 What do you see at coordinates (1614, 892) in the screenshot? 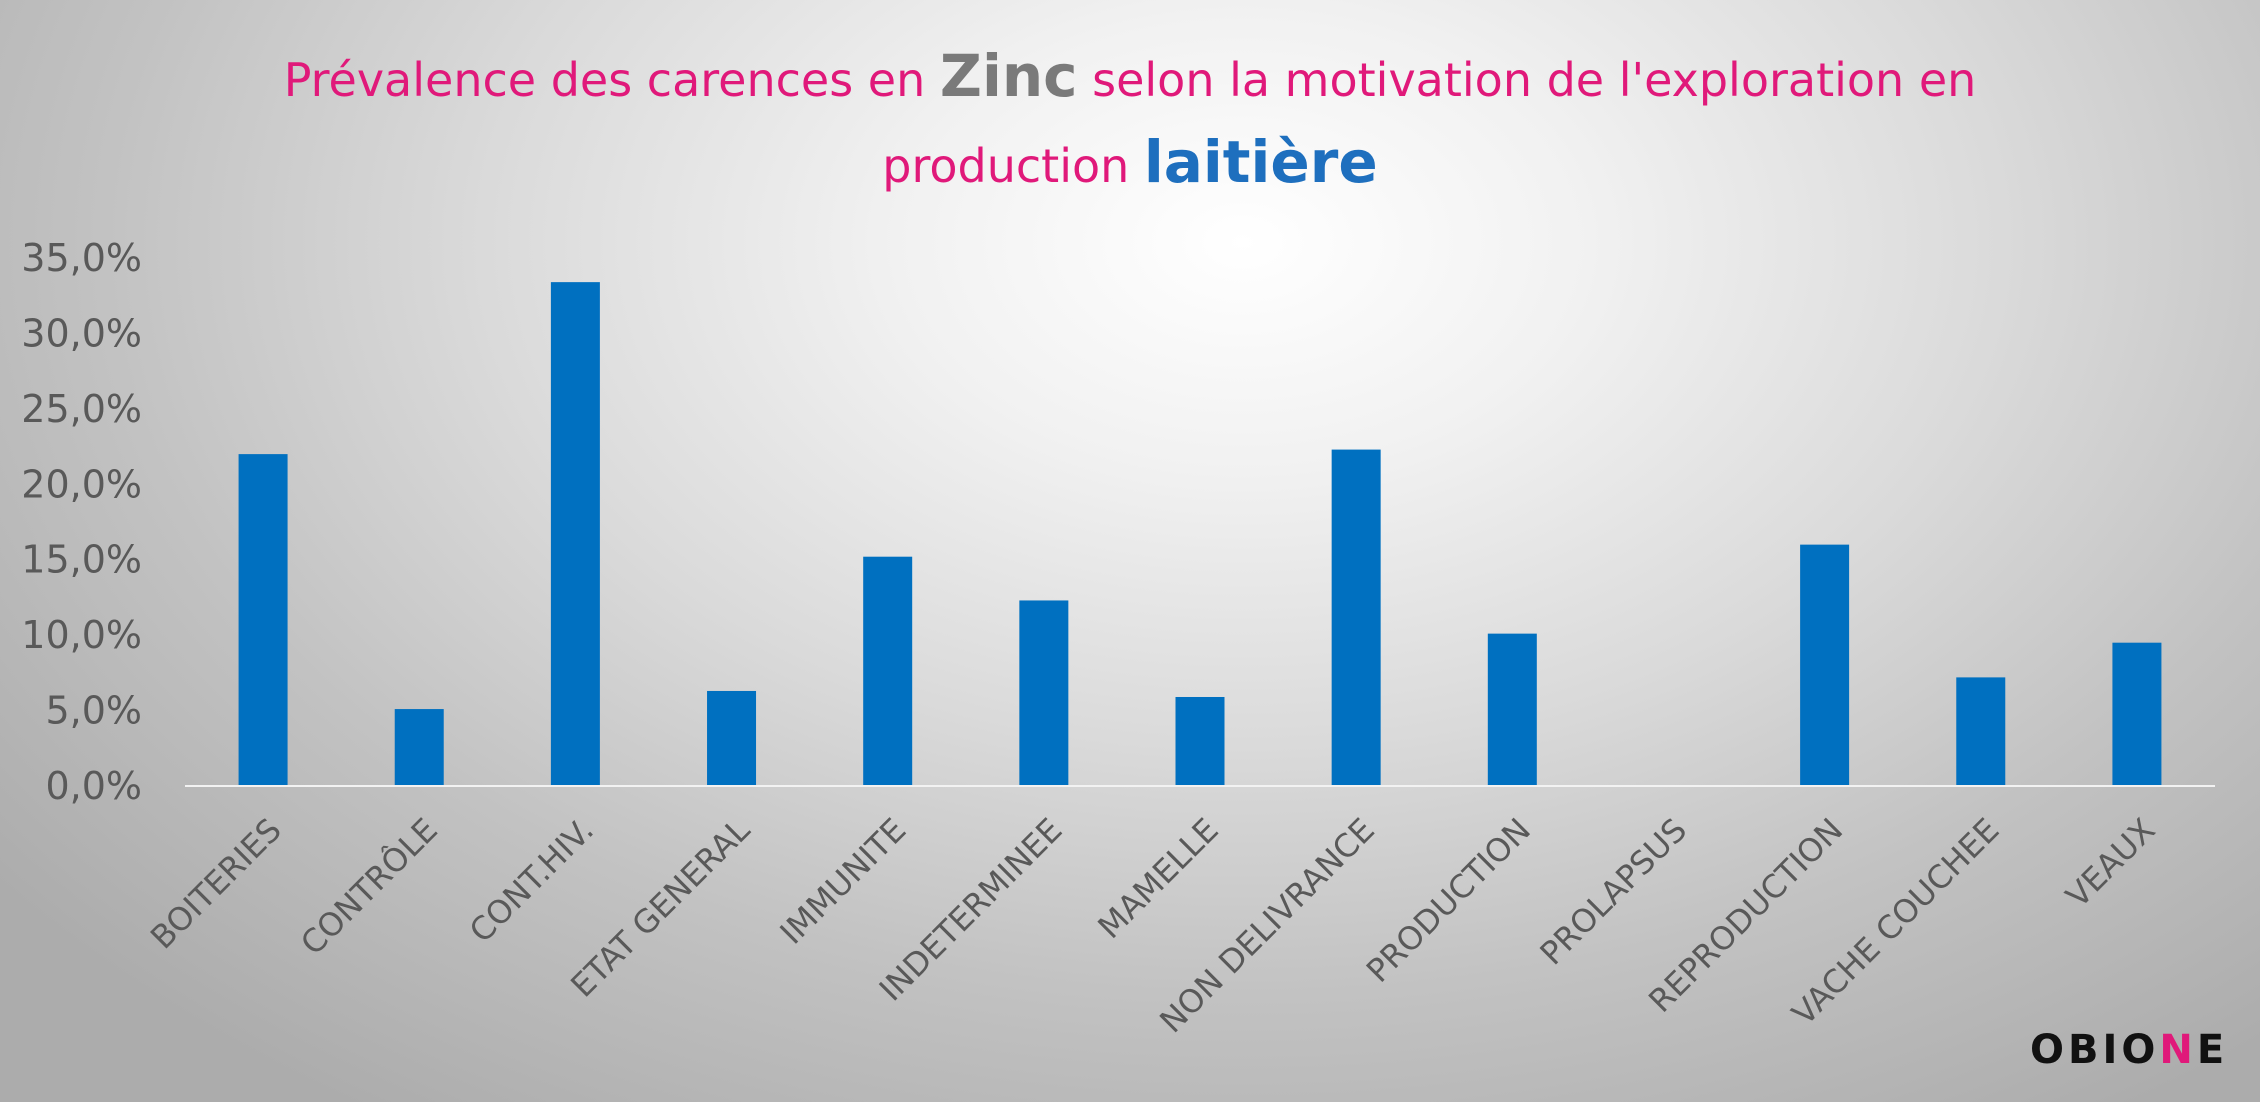
I see `x-tick-label: PROLAPSUS` at bounding box center [1614, 892].